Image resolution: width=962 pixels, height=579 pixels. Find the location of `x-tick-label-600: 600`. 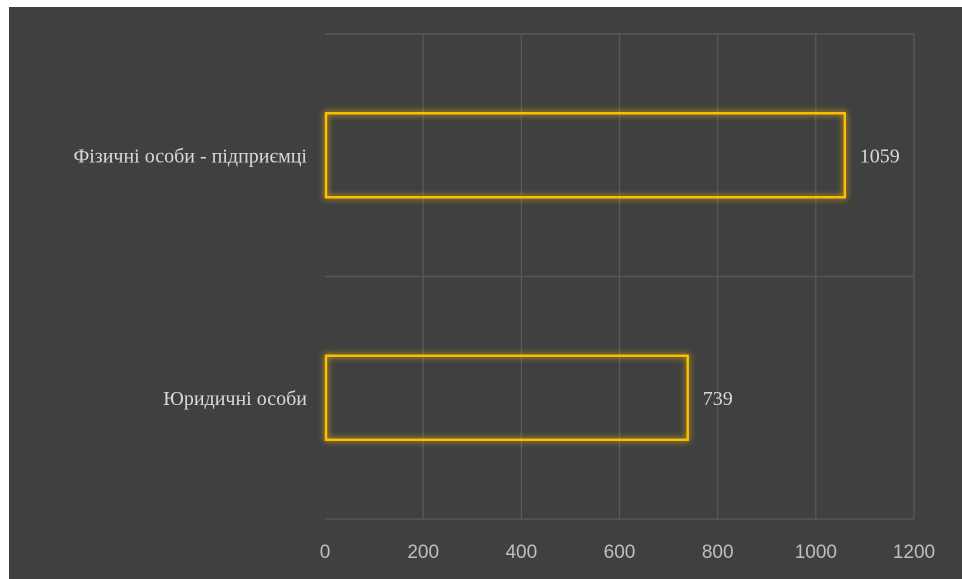

x-tick-label-600: 600 is located at coordinates (620, 552).